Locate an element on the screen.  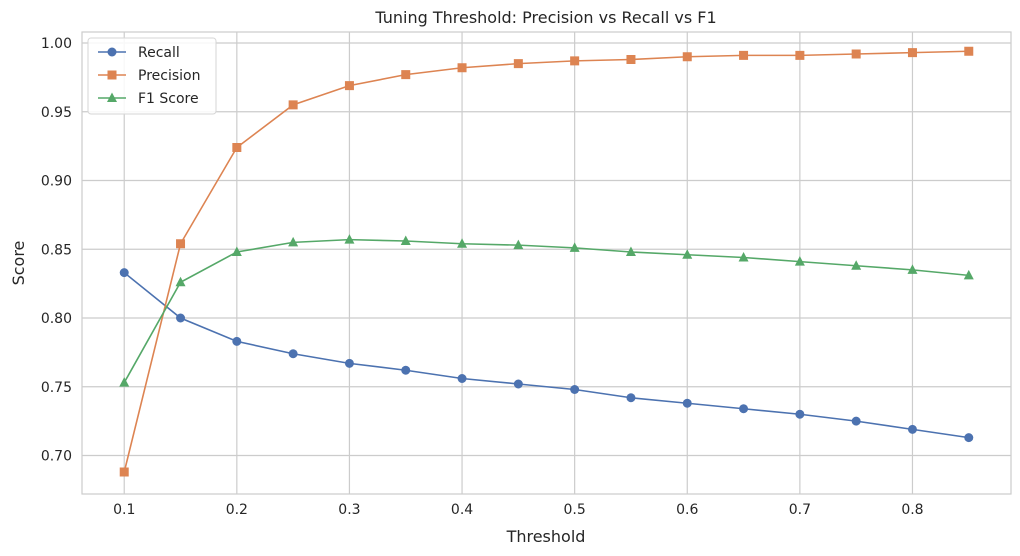
y-axis-label: Score is located at coordinates (18, 263).